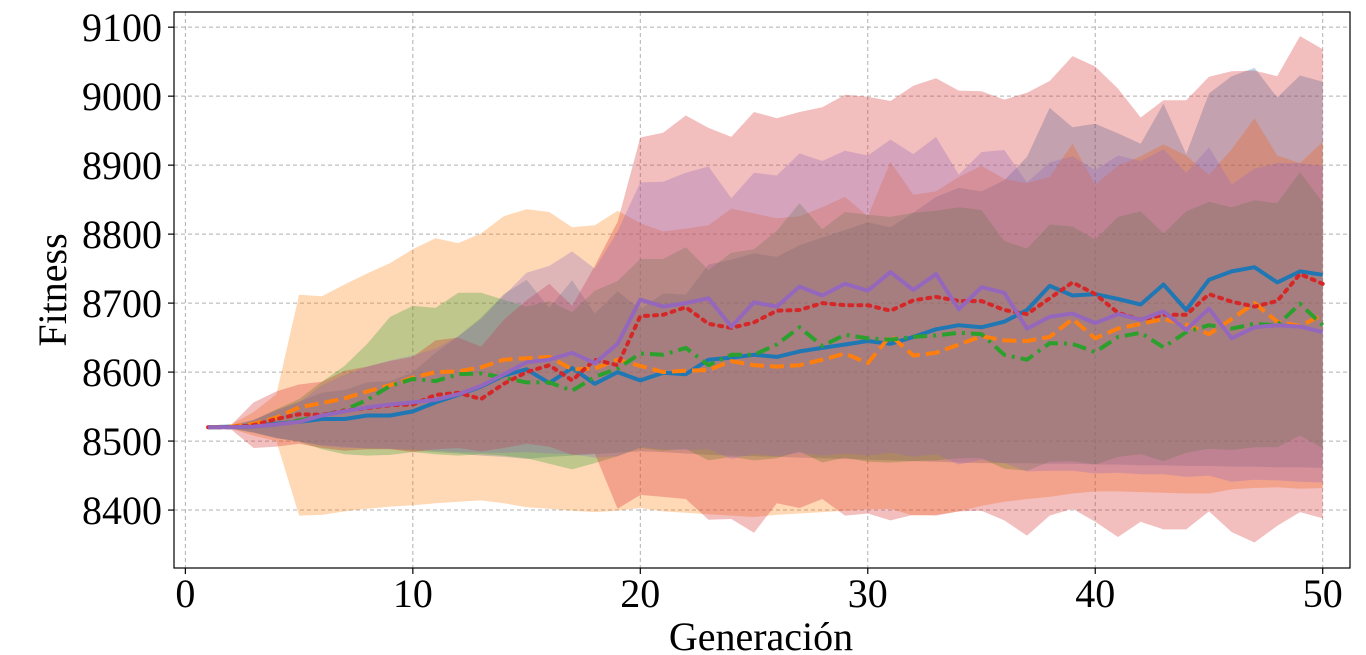  What do you see at coordinates (52, 289) in the screenshot?
I see `y-axis-title: Fitness` at bounding box center [52, 289].